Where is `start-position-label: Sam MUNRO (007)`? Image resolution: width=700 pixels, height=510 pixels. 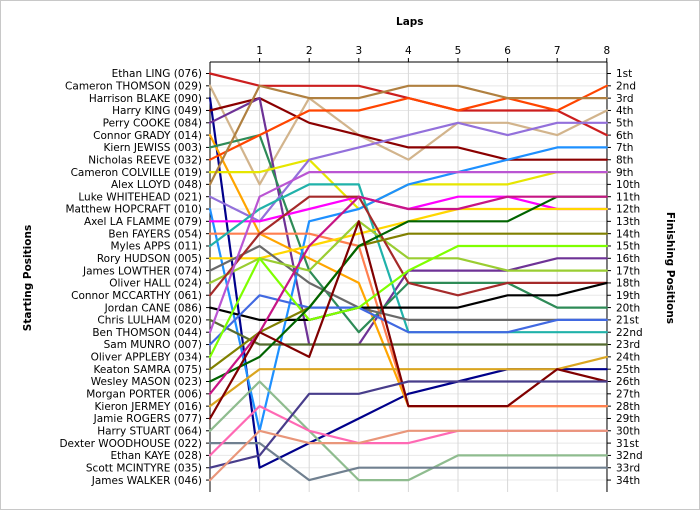
start-position-label: Sam MUNRO (007) is located at coordinates (153, 345).